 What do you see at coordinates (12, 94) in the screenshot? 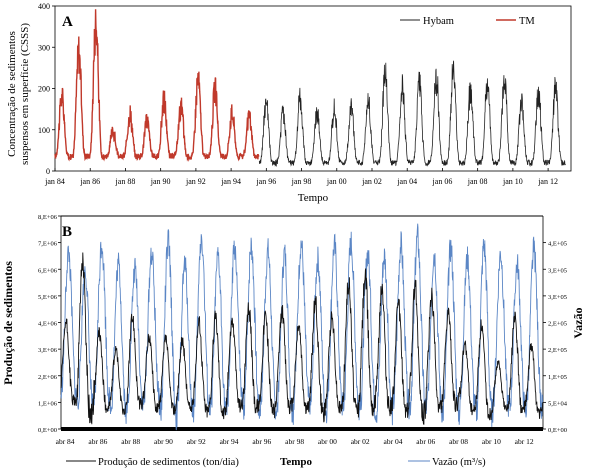
I see `panel-a-ylabel-line1: Concentração de sedimentos` at bounding box center [12, 94].